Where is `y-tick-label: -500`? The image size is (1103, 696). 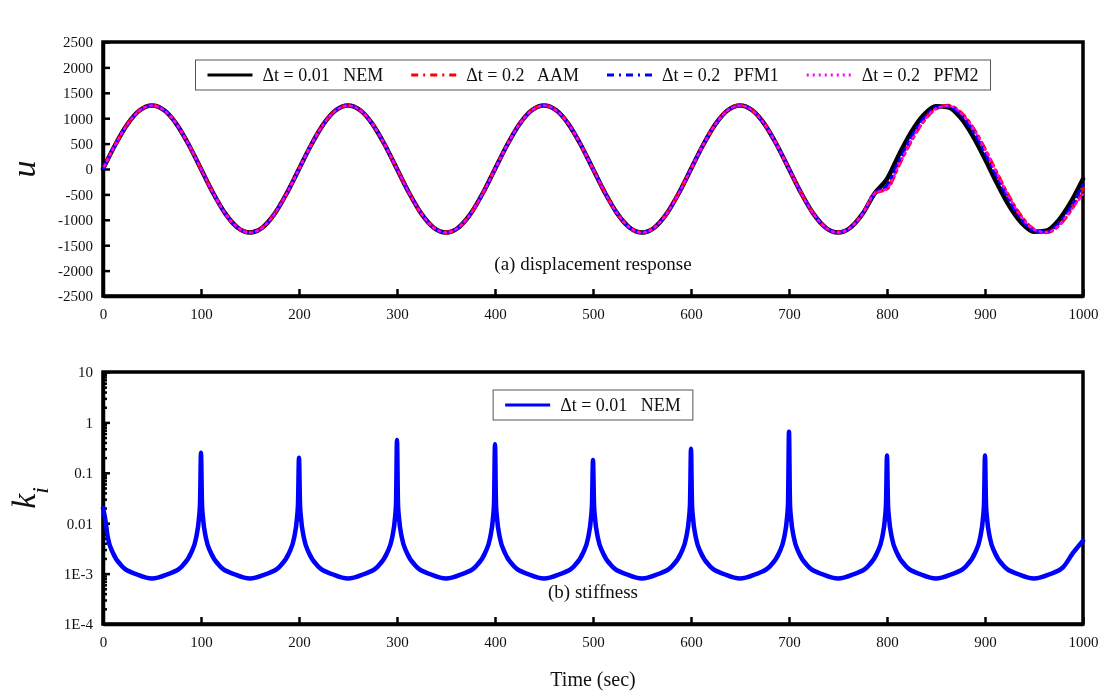
y-tick-label: -500 is located at coordinates (79, 194).